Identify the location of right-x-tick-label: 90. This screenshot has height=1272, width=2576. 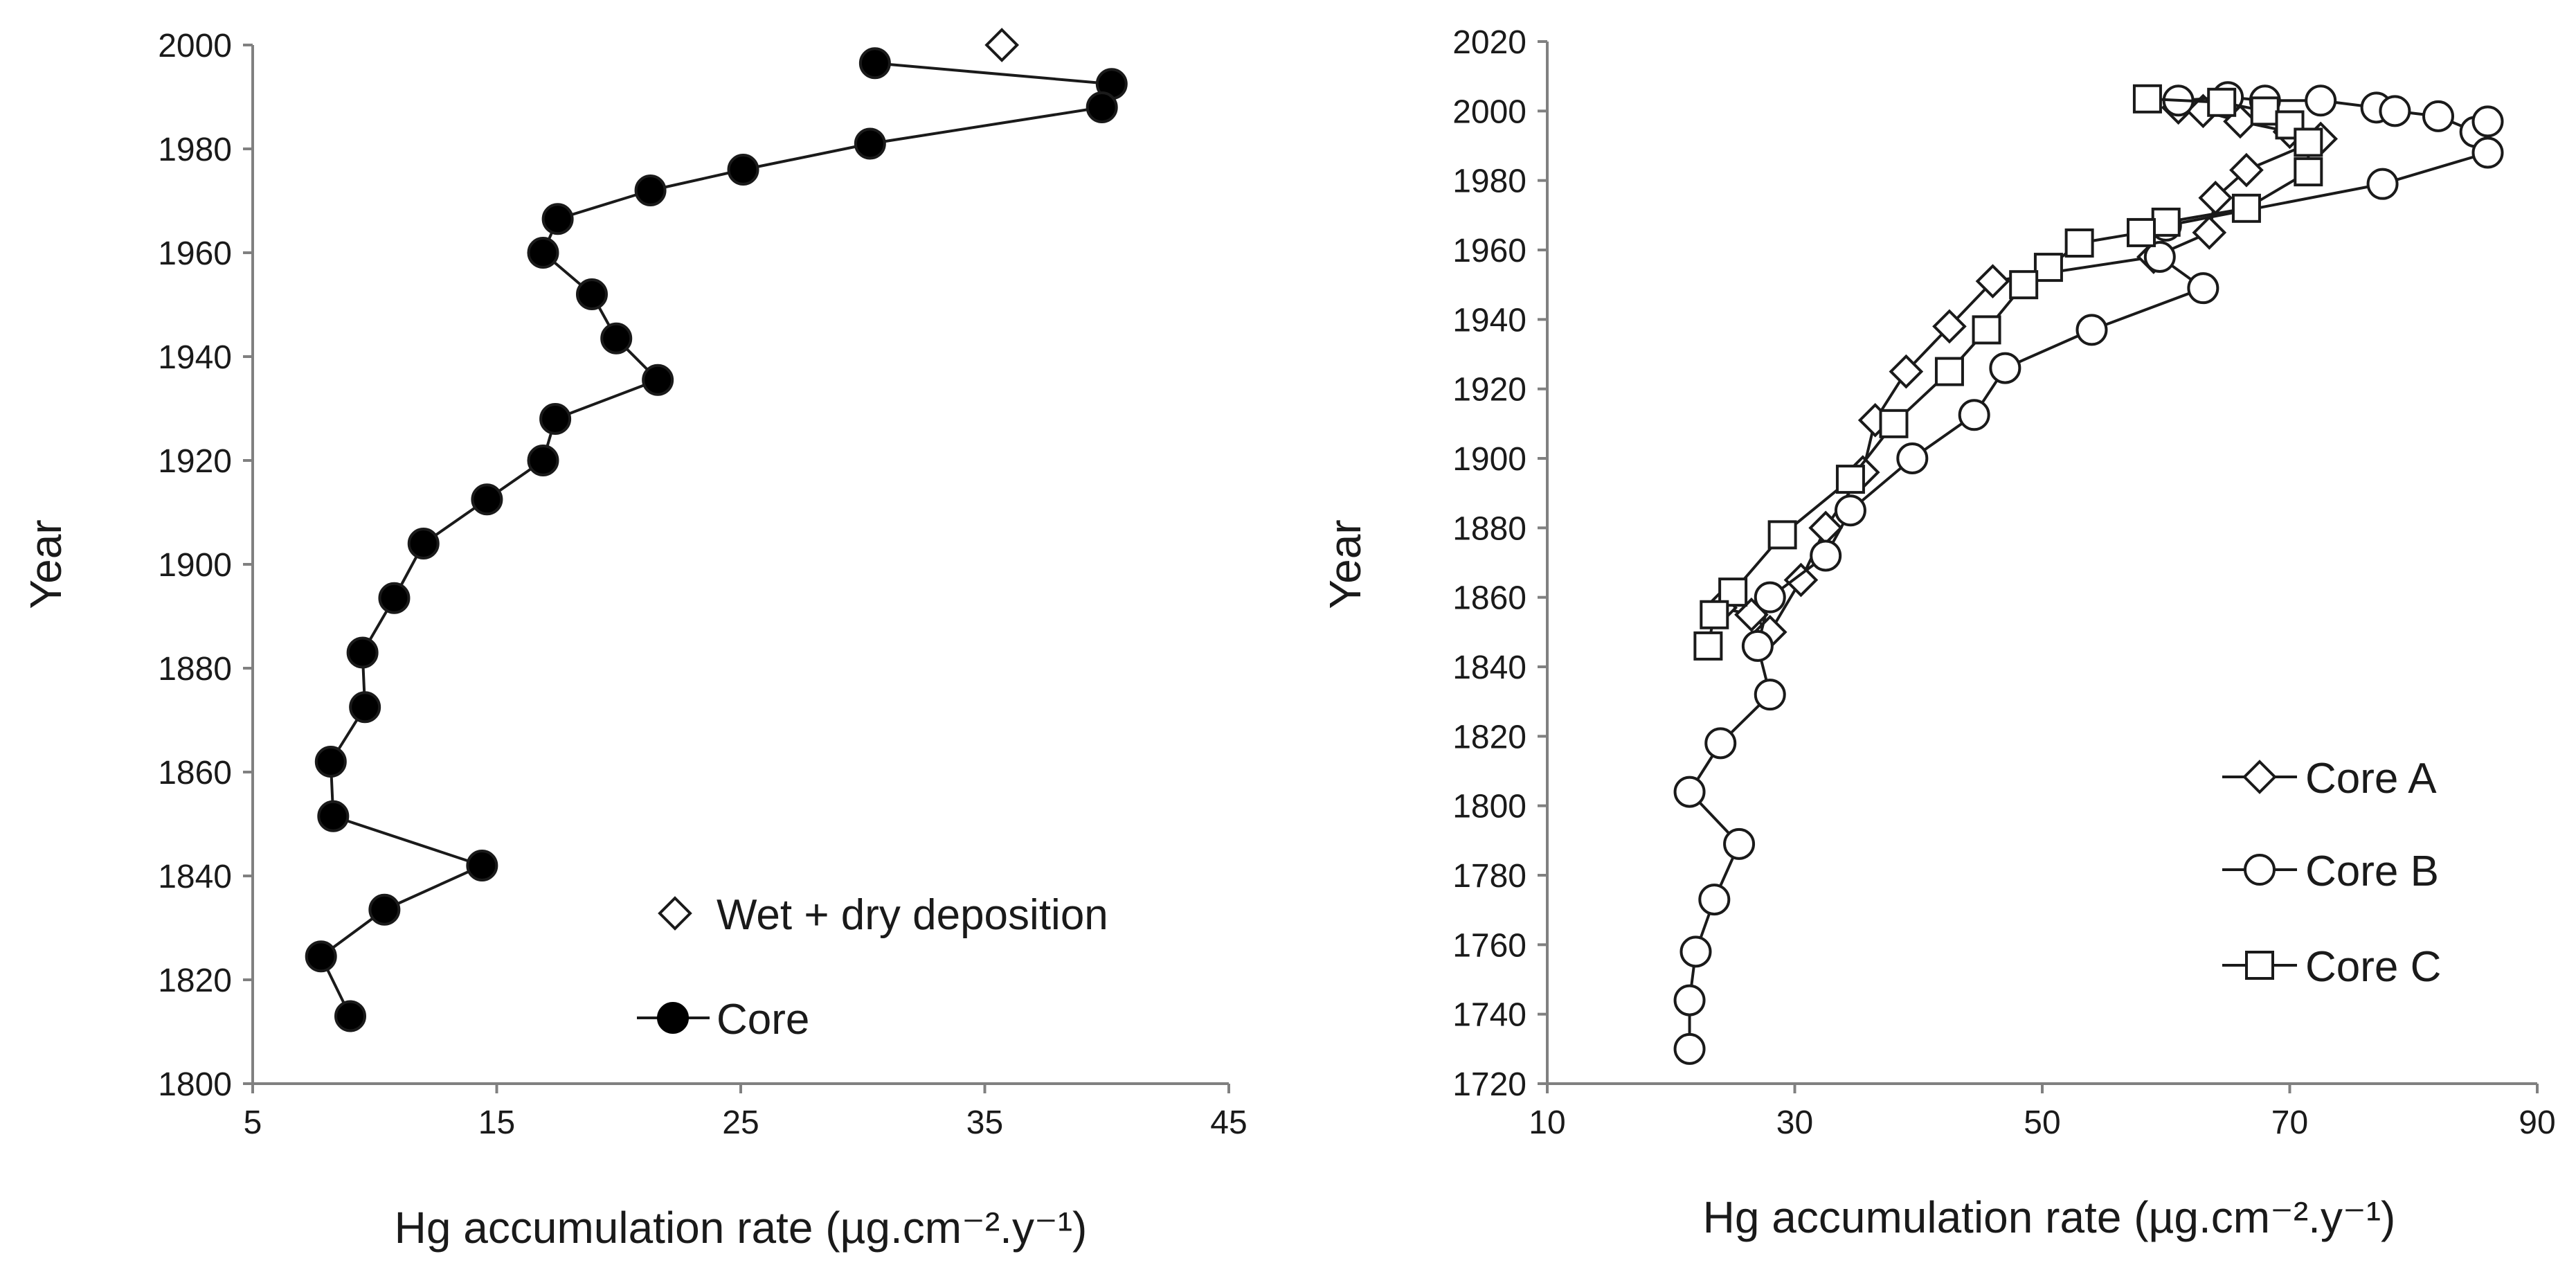
(2537, 1122).